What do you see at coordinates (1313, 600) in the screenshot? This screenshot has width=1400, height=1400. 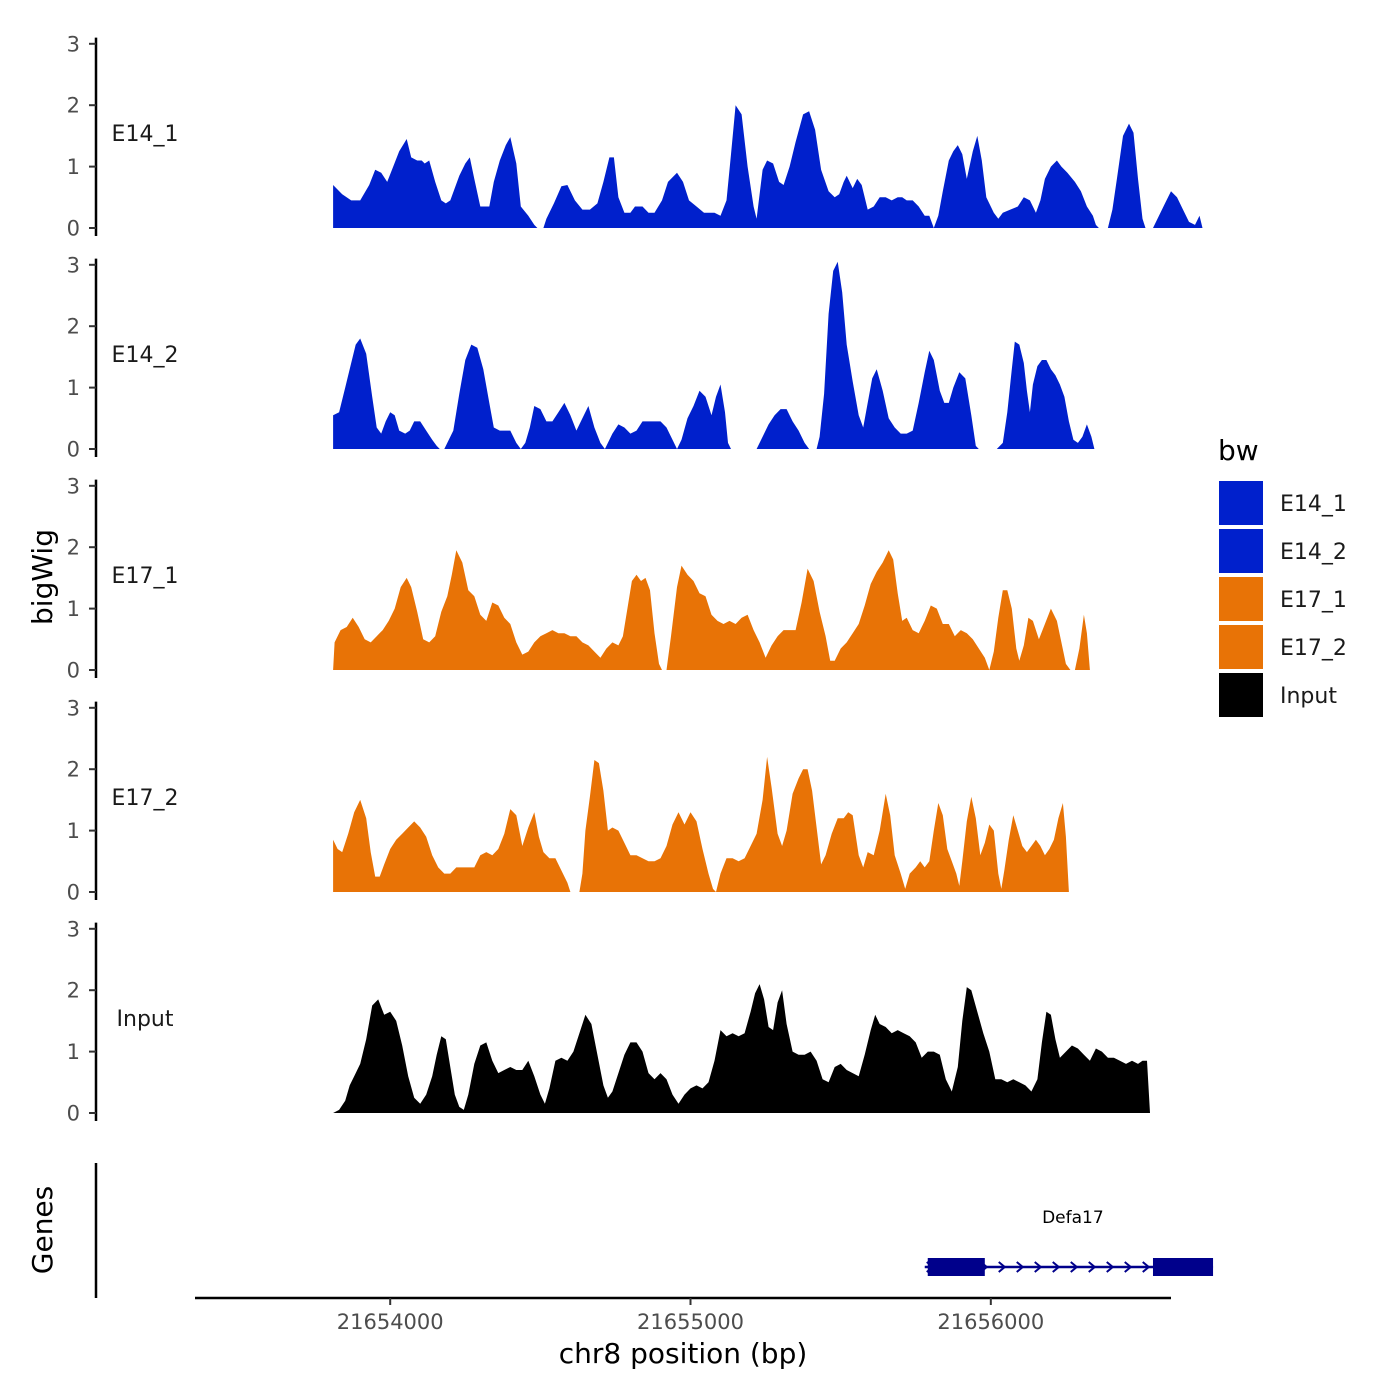 I see `legend-label: E17_1` at bounding box center [1313, 600].